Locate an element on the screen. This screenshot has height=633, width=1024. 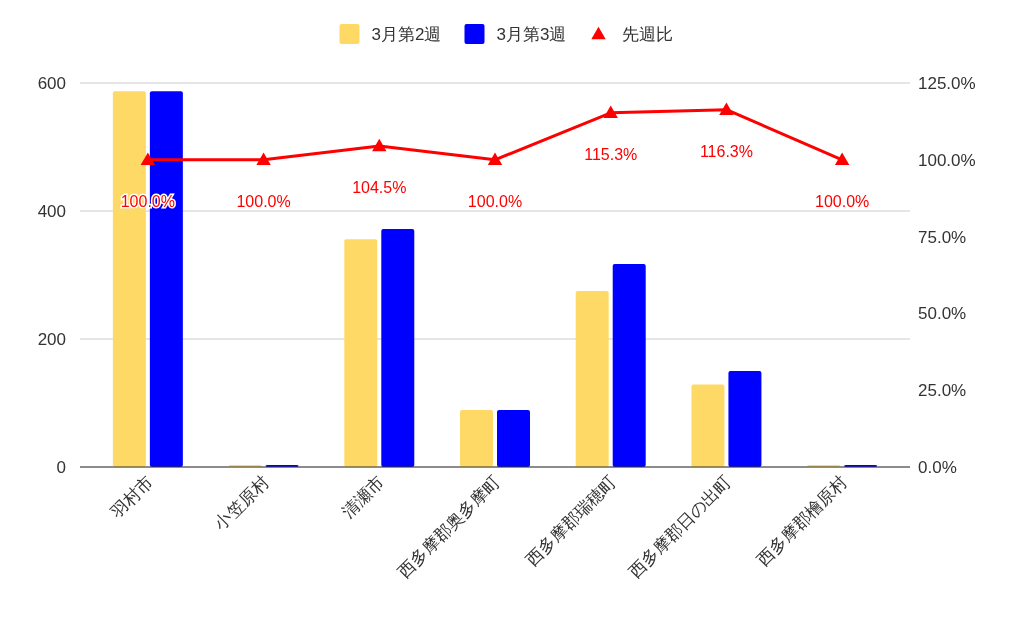
y2-tick-label: 125.0% is located at coordinates (947, 83).